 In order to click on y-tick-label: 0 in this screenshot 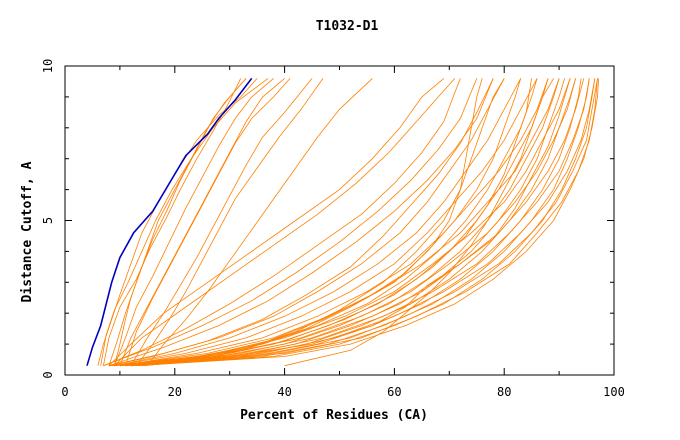, I will do `click(48, 374)`.